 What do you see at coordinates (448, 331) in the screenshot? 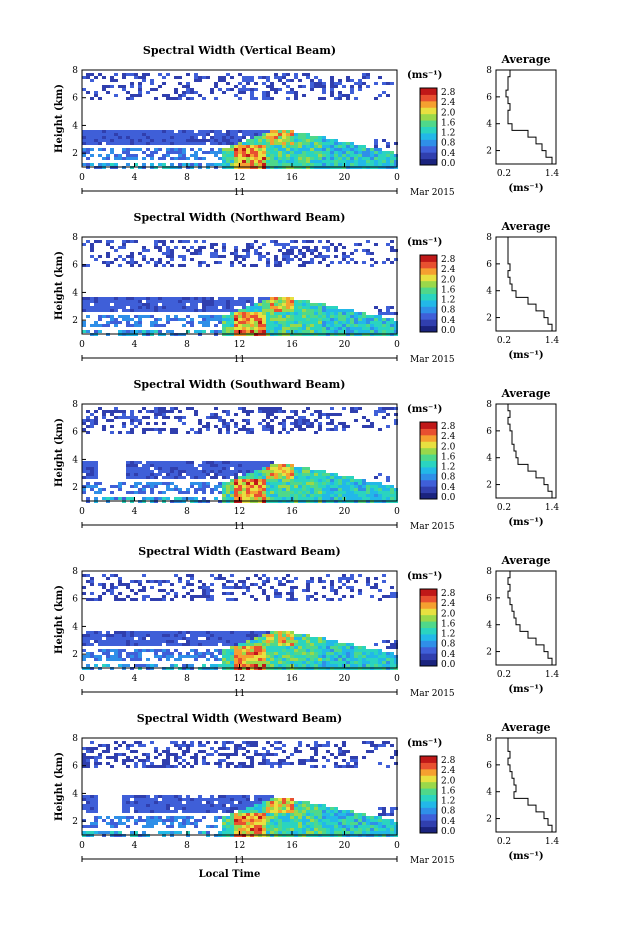
I see `colorbar-tick-label: 0.0` at bounding box center [448, 331].